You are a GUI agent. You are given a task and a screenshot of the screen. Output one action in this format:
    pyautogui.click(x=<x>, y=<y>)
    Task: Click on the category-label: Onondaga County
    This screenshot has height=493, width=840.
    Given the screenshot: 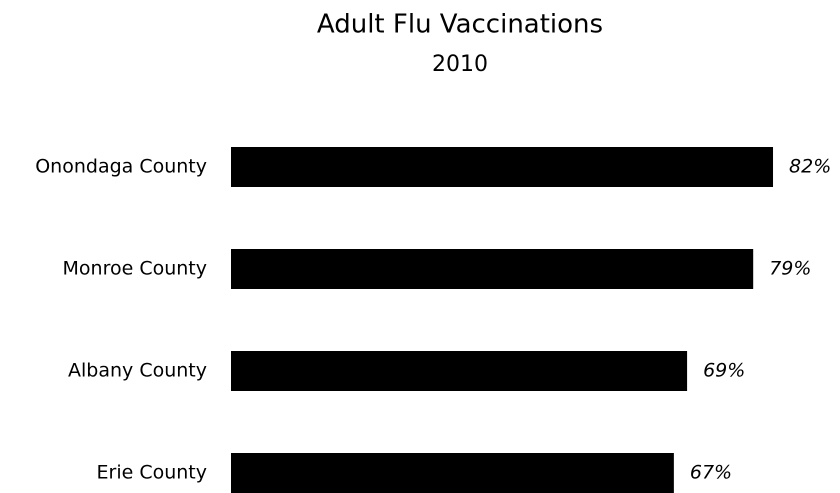 What is the action you would take?
    pyautogui.click(x=121, y=167)
    